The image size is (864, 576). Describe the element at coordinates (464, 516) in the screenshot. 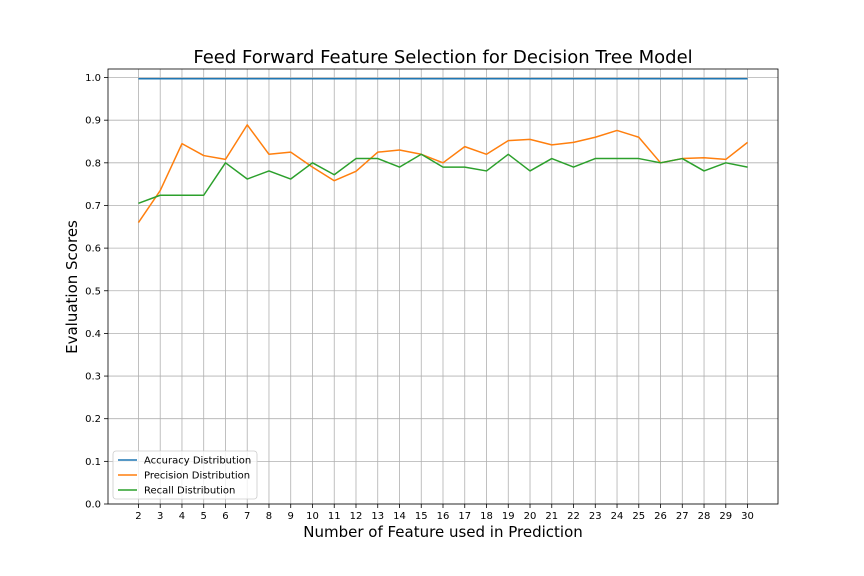

I see `x-tick-label: 17` at that location.